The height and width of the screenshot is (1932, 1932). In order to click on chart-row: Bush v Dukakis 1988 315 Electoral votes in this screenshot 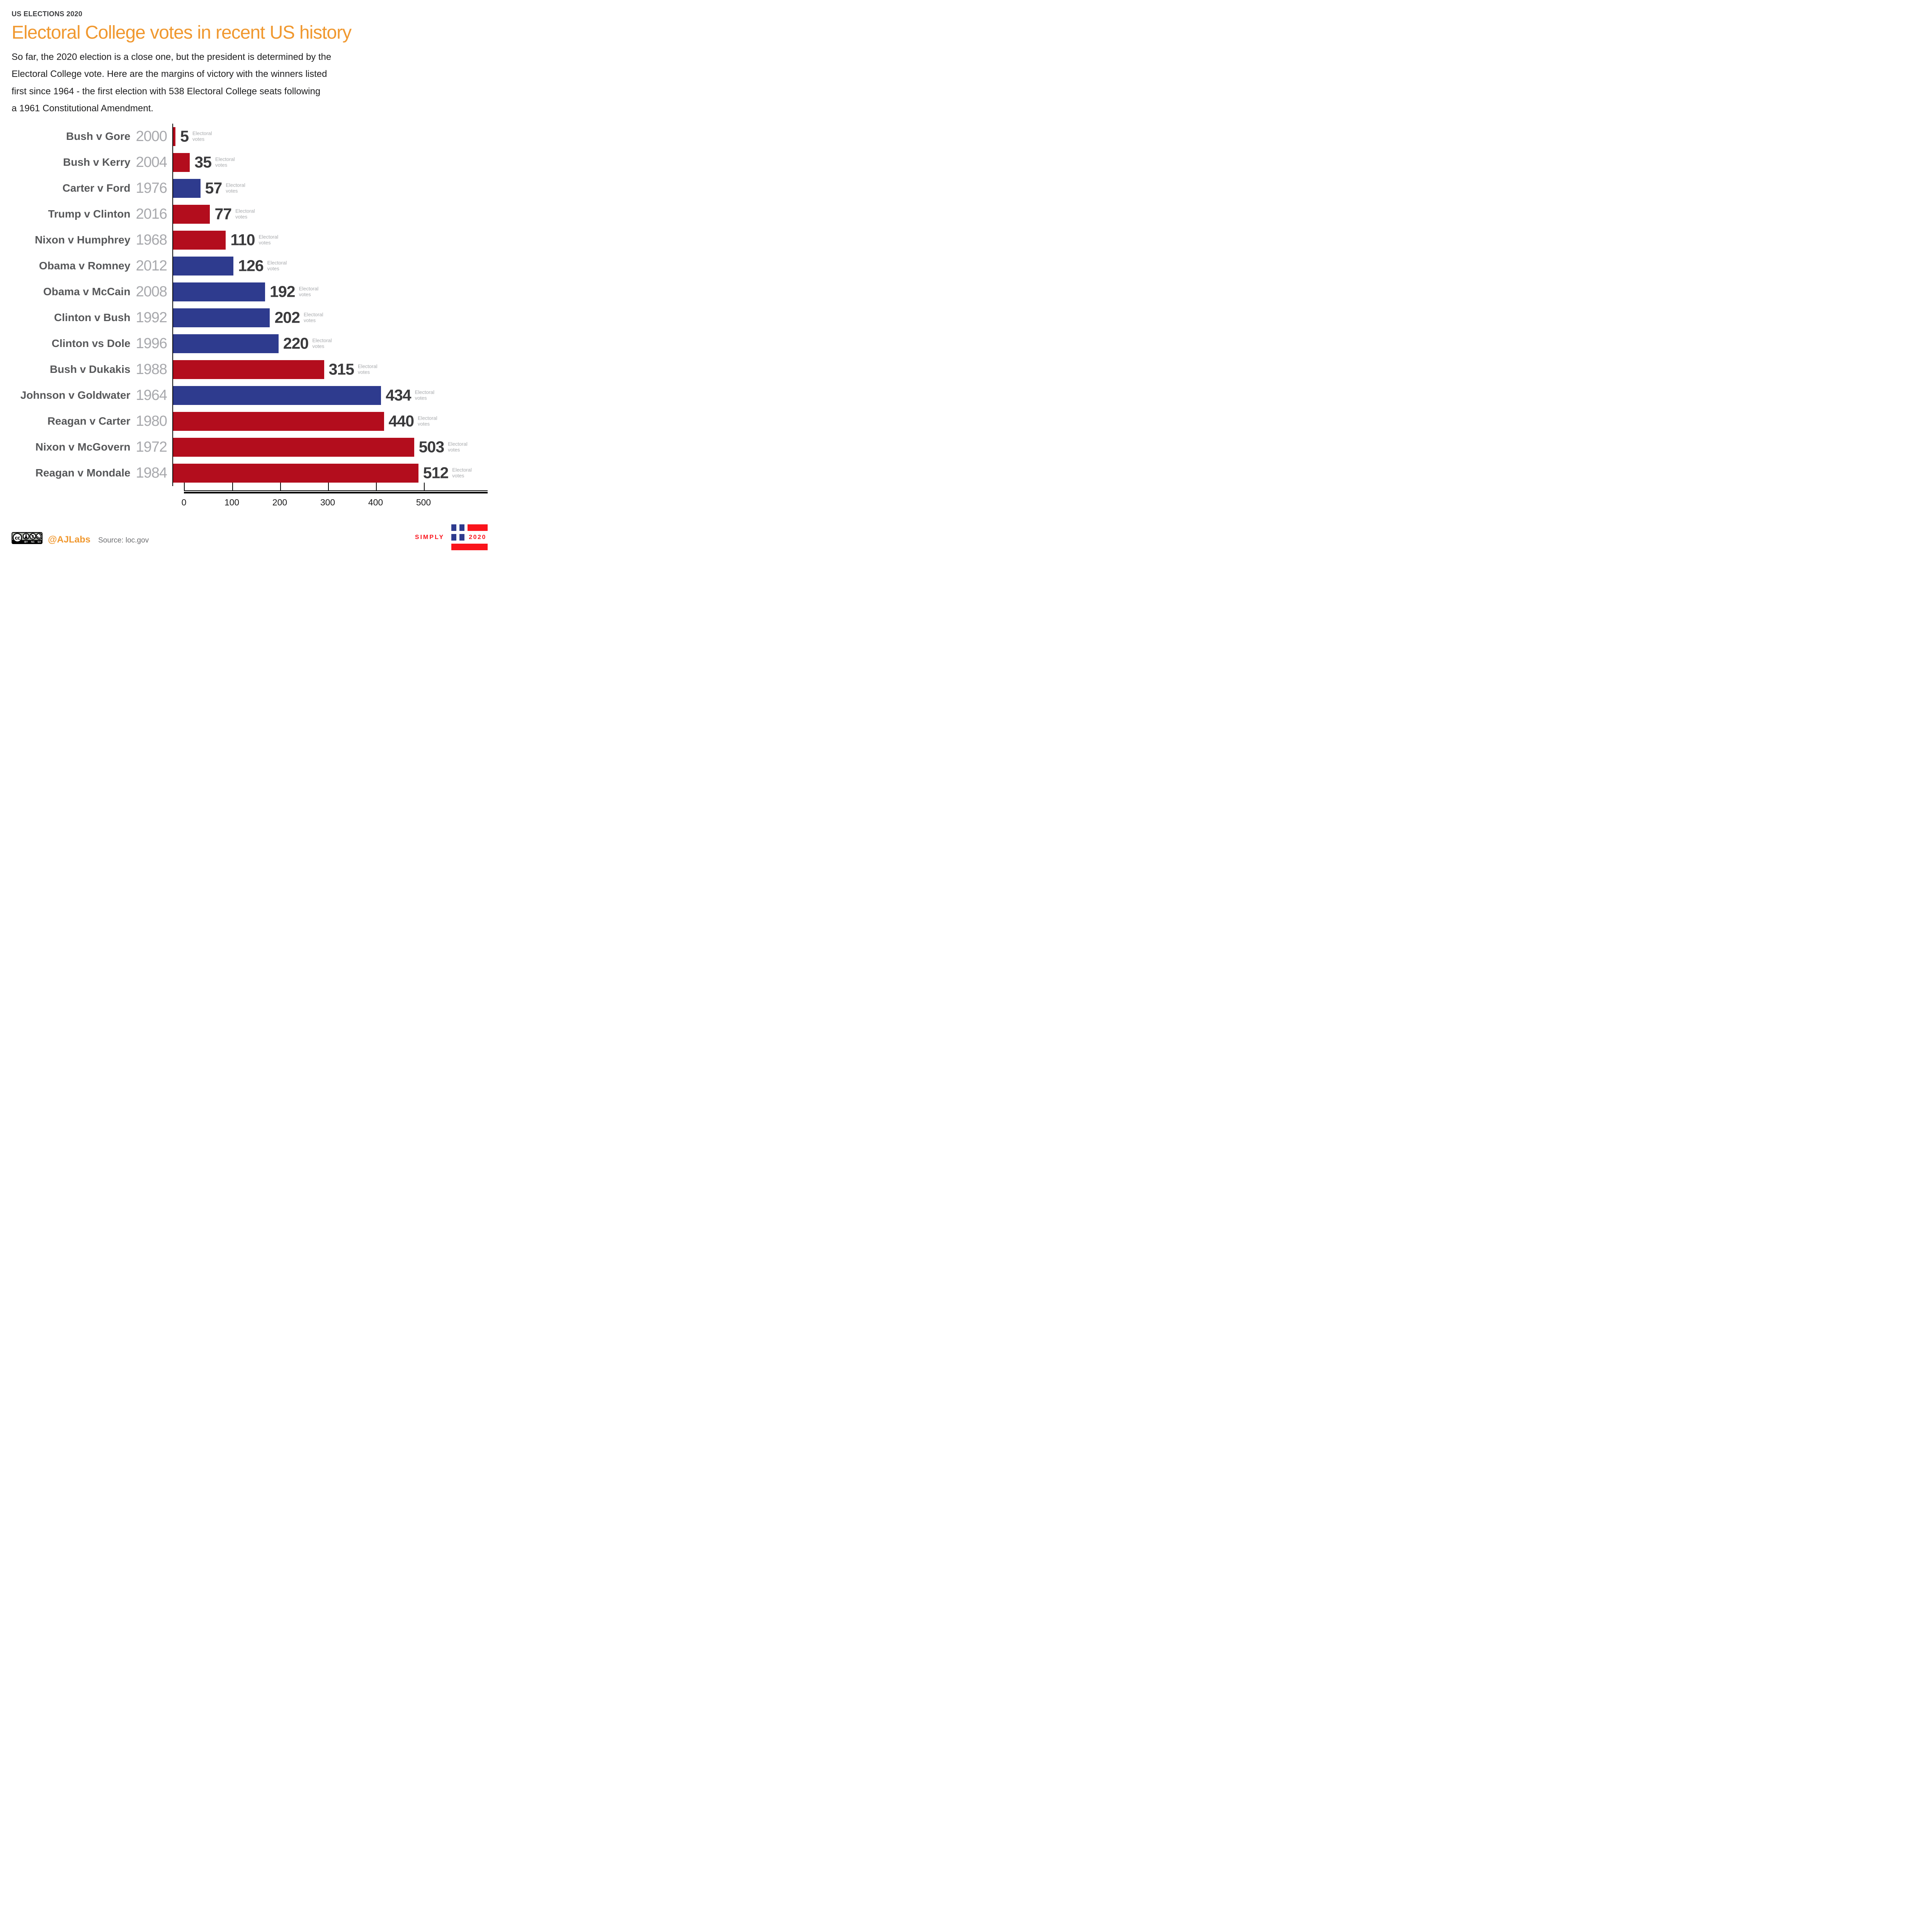, I will do `click(250, 369)`.